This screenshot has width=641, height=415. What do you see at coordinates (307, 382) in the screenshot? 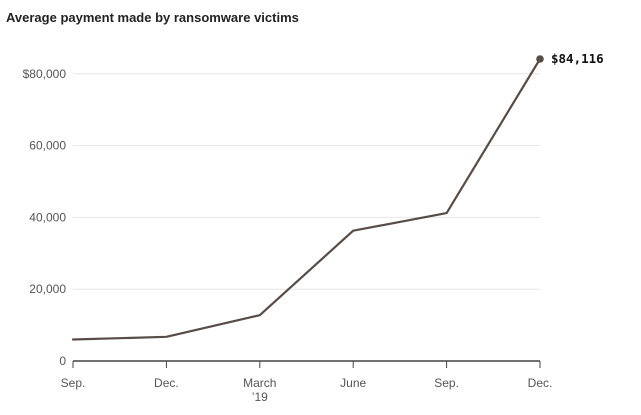
I see `x-axis: Sep. Dec. March’19 June Sep. Dec.` at bounding box center [307, 382].